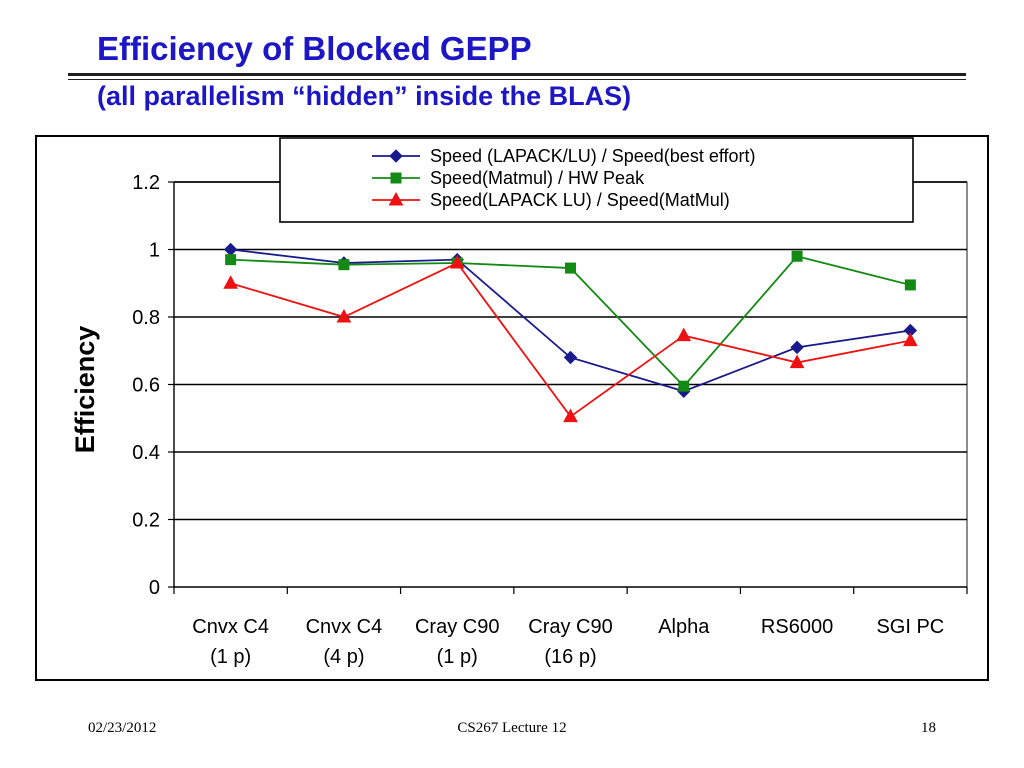  Describe the element at coordinates (146, 453) in the screenshot. I see `y-tick-label: 0.4` at that location.